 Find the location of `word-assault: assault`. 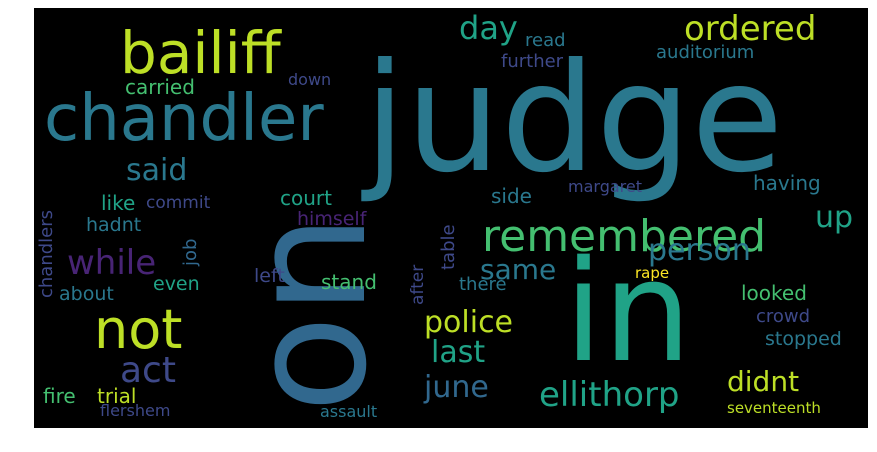

word-assault: assault is located at coordinates (349, 411).